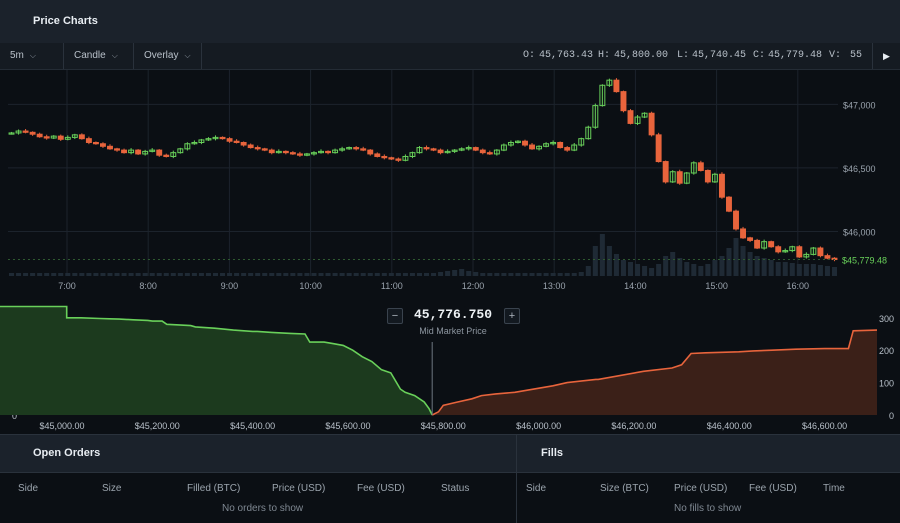 The width and height of the screenshot is (900, 523). I want to click on depth-y-tick-right: 300, so click(886, 319).